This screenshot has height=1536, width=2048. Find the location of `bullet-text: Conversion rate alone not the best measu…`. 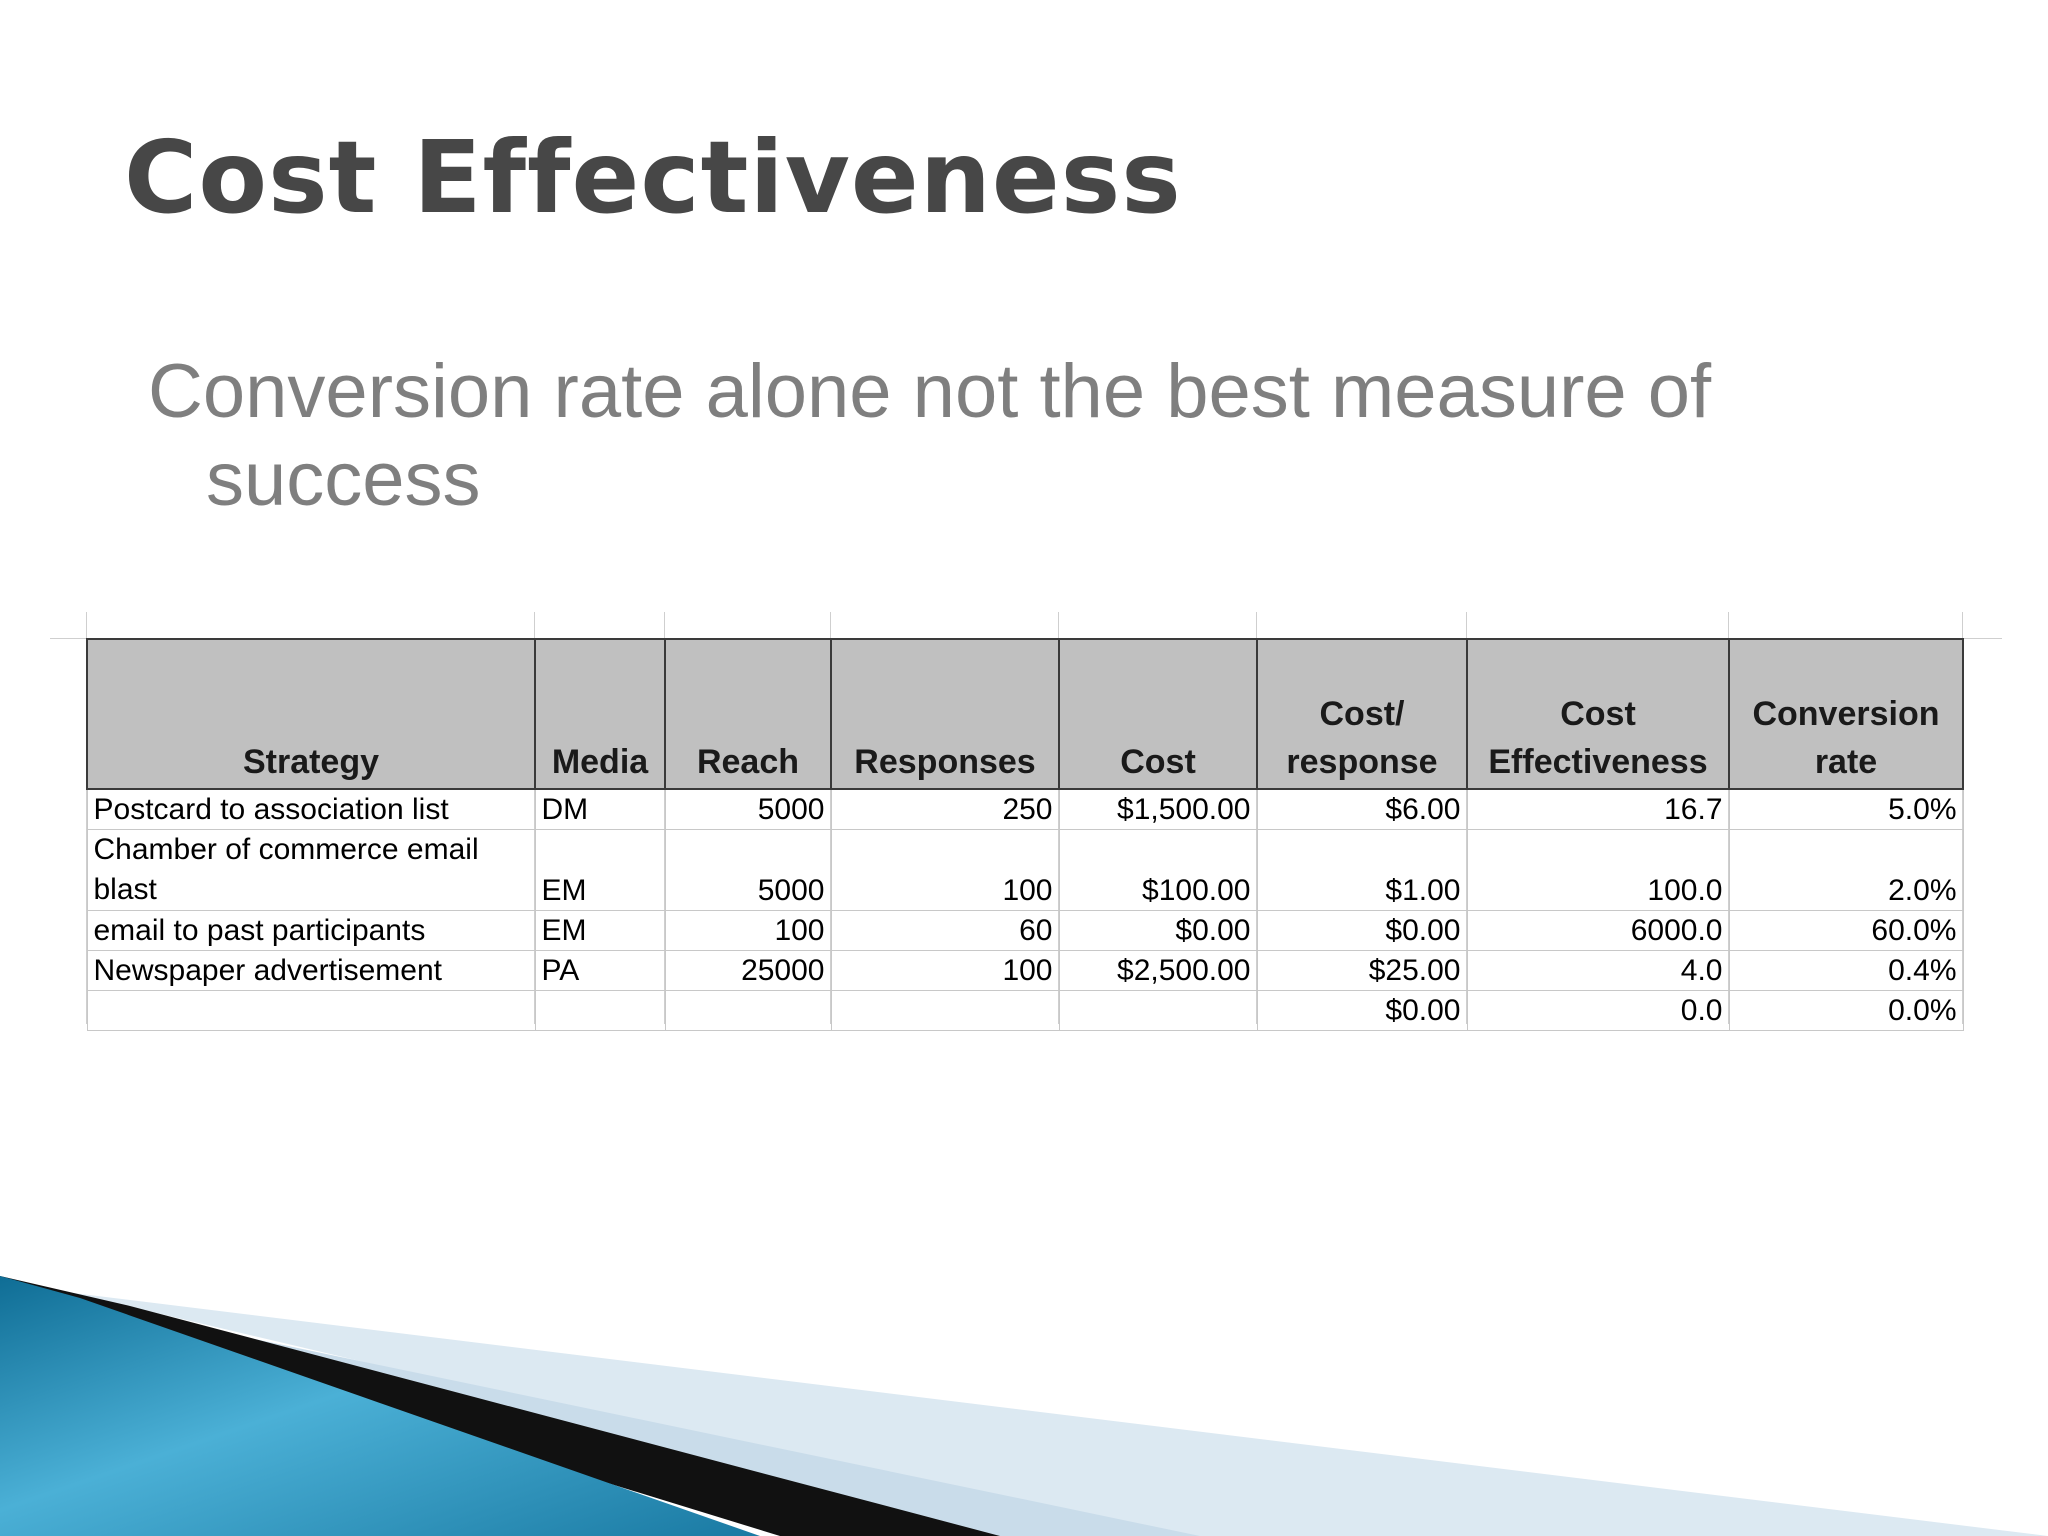

bullet-text: Conversion rate alone not the best measu… is located at coordinates (998, 436).